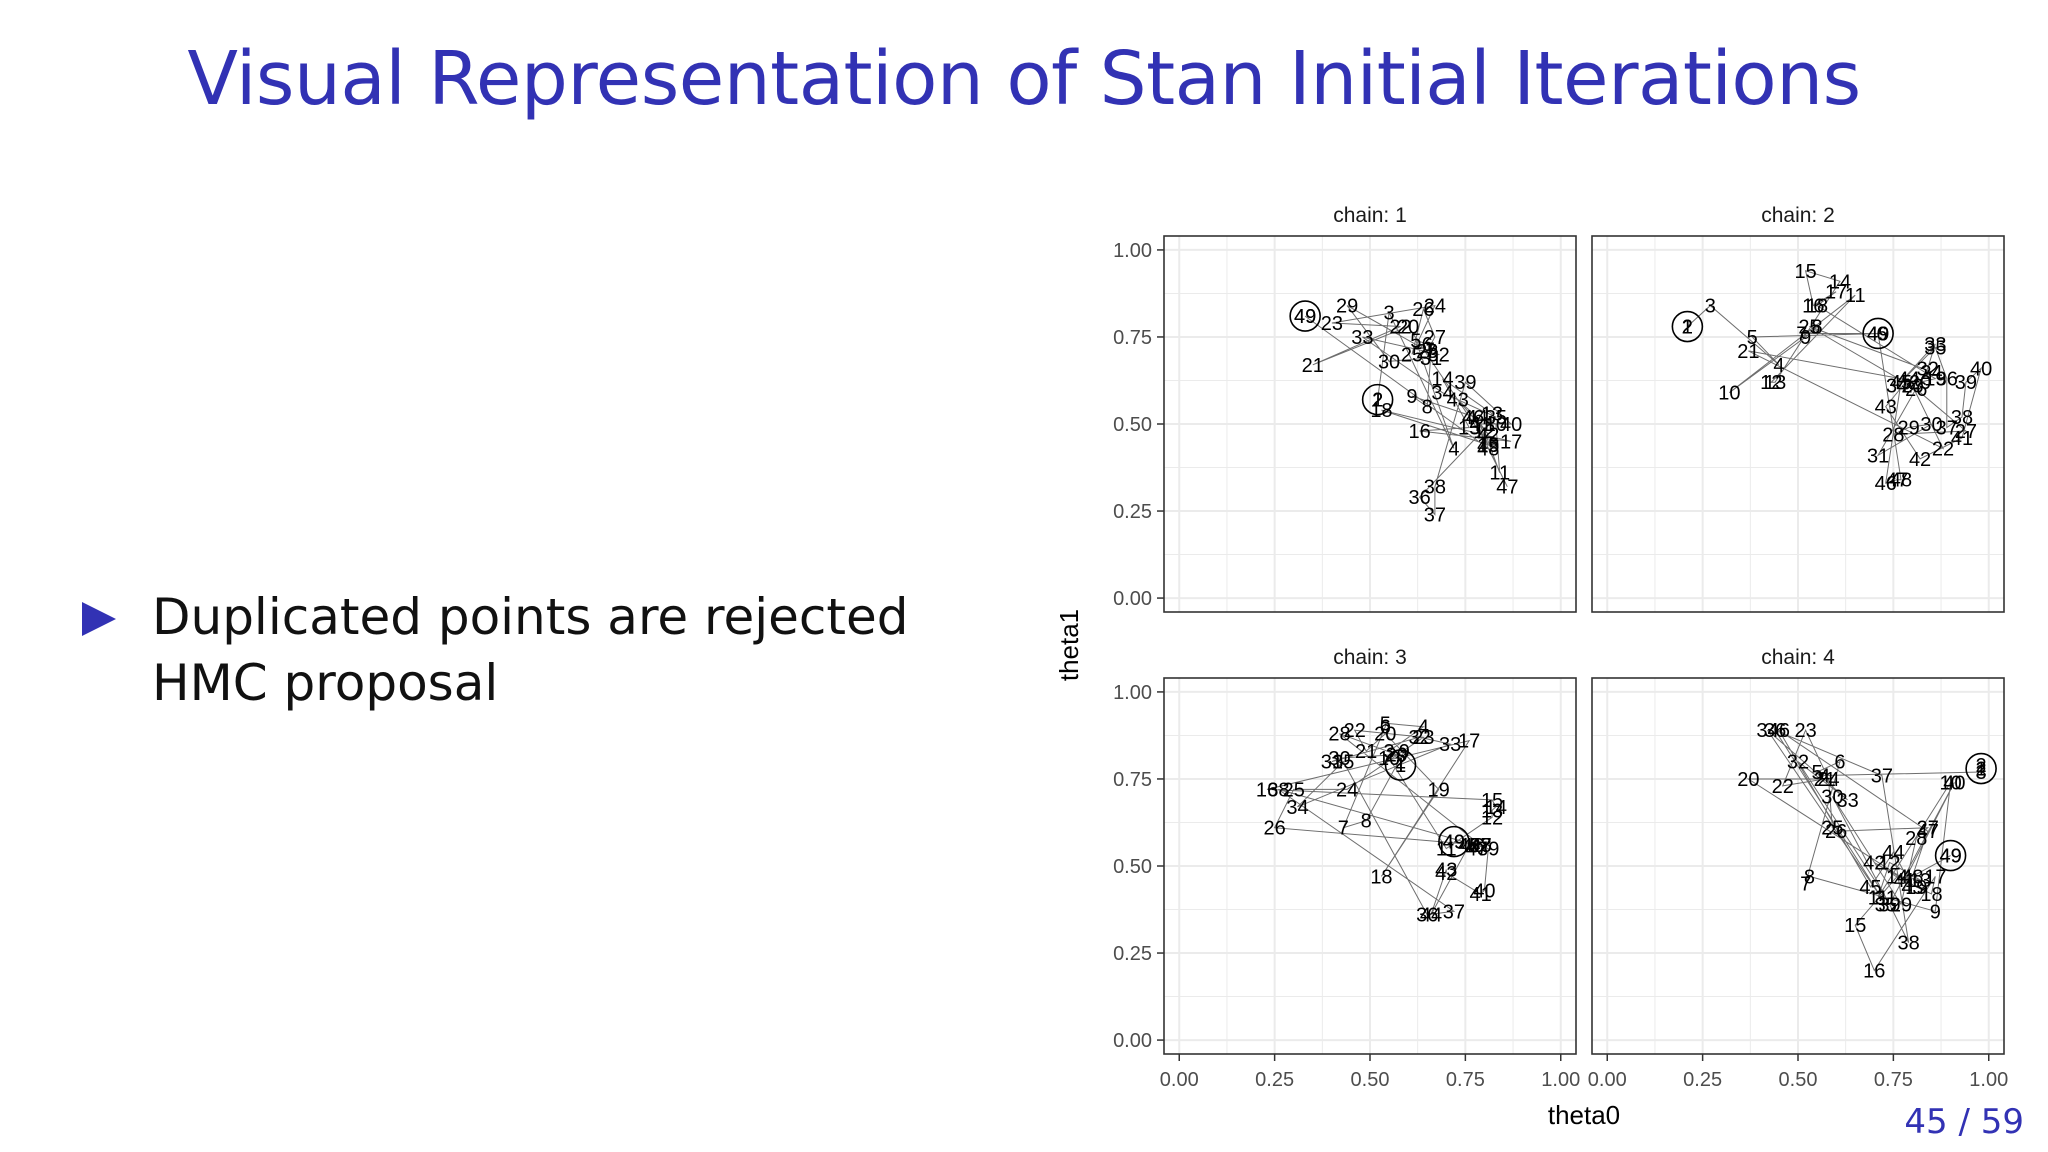 This screenshot has height=1152, width=2048. Describe the element at coordinates (1132, 512) in the screenshot. I see `y-tick-label: 0.25` at that location.